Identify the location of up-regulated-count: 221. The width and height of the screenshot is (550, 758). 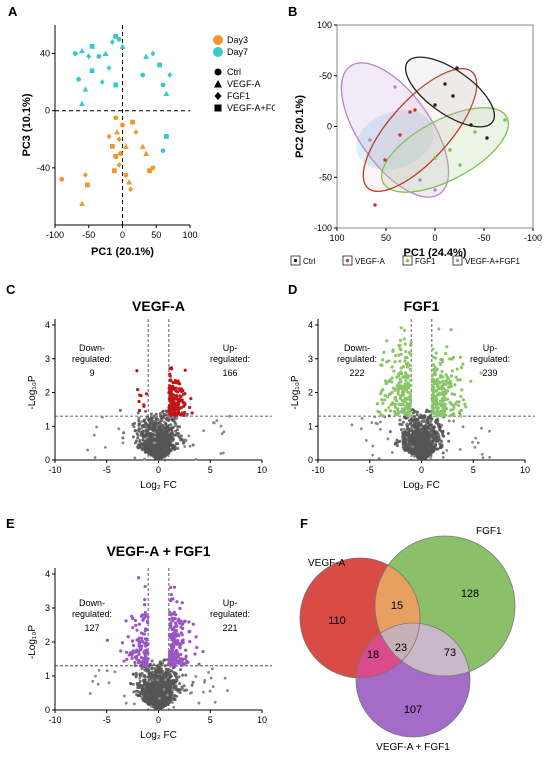
(229, 628).